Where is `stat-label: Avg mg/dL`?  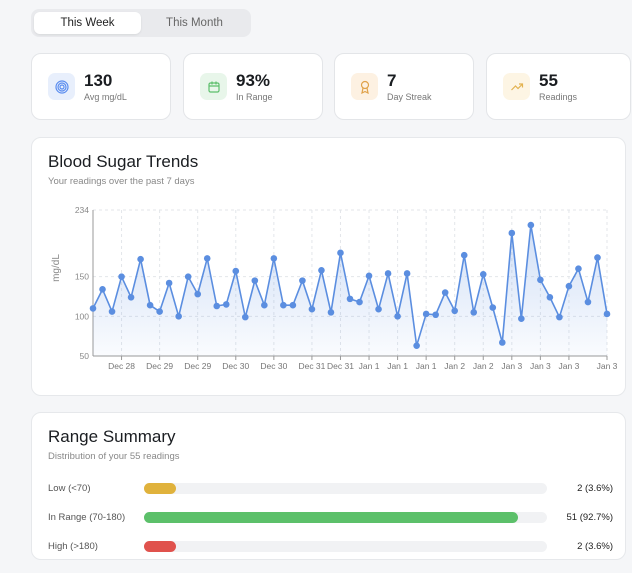
stat-label: Avg mg/dL is located at coordinates (105, 97).